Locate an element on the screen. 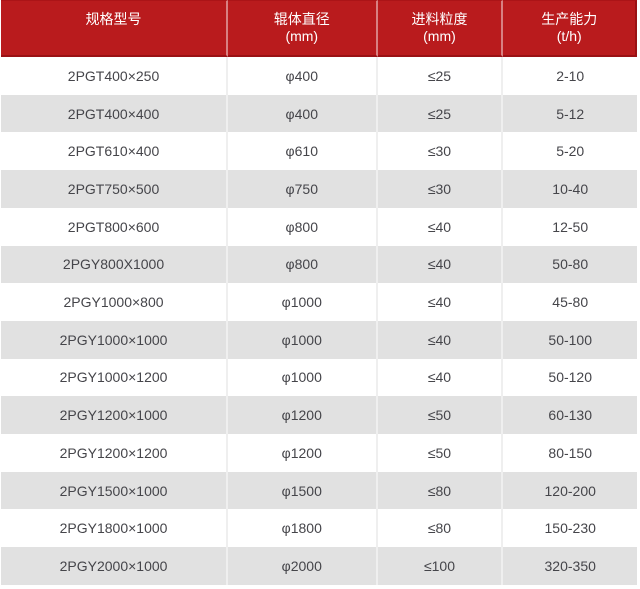 The height and width of the screenshot is (589, 640). cell-capacity: 80-150 is located at coordinates (570, 453).